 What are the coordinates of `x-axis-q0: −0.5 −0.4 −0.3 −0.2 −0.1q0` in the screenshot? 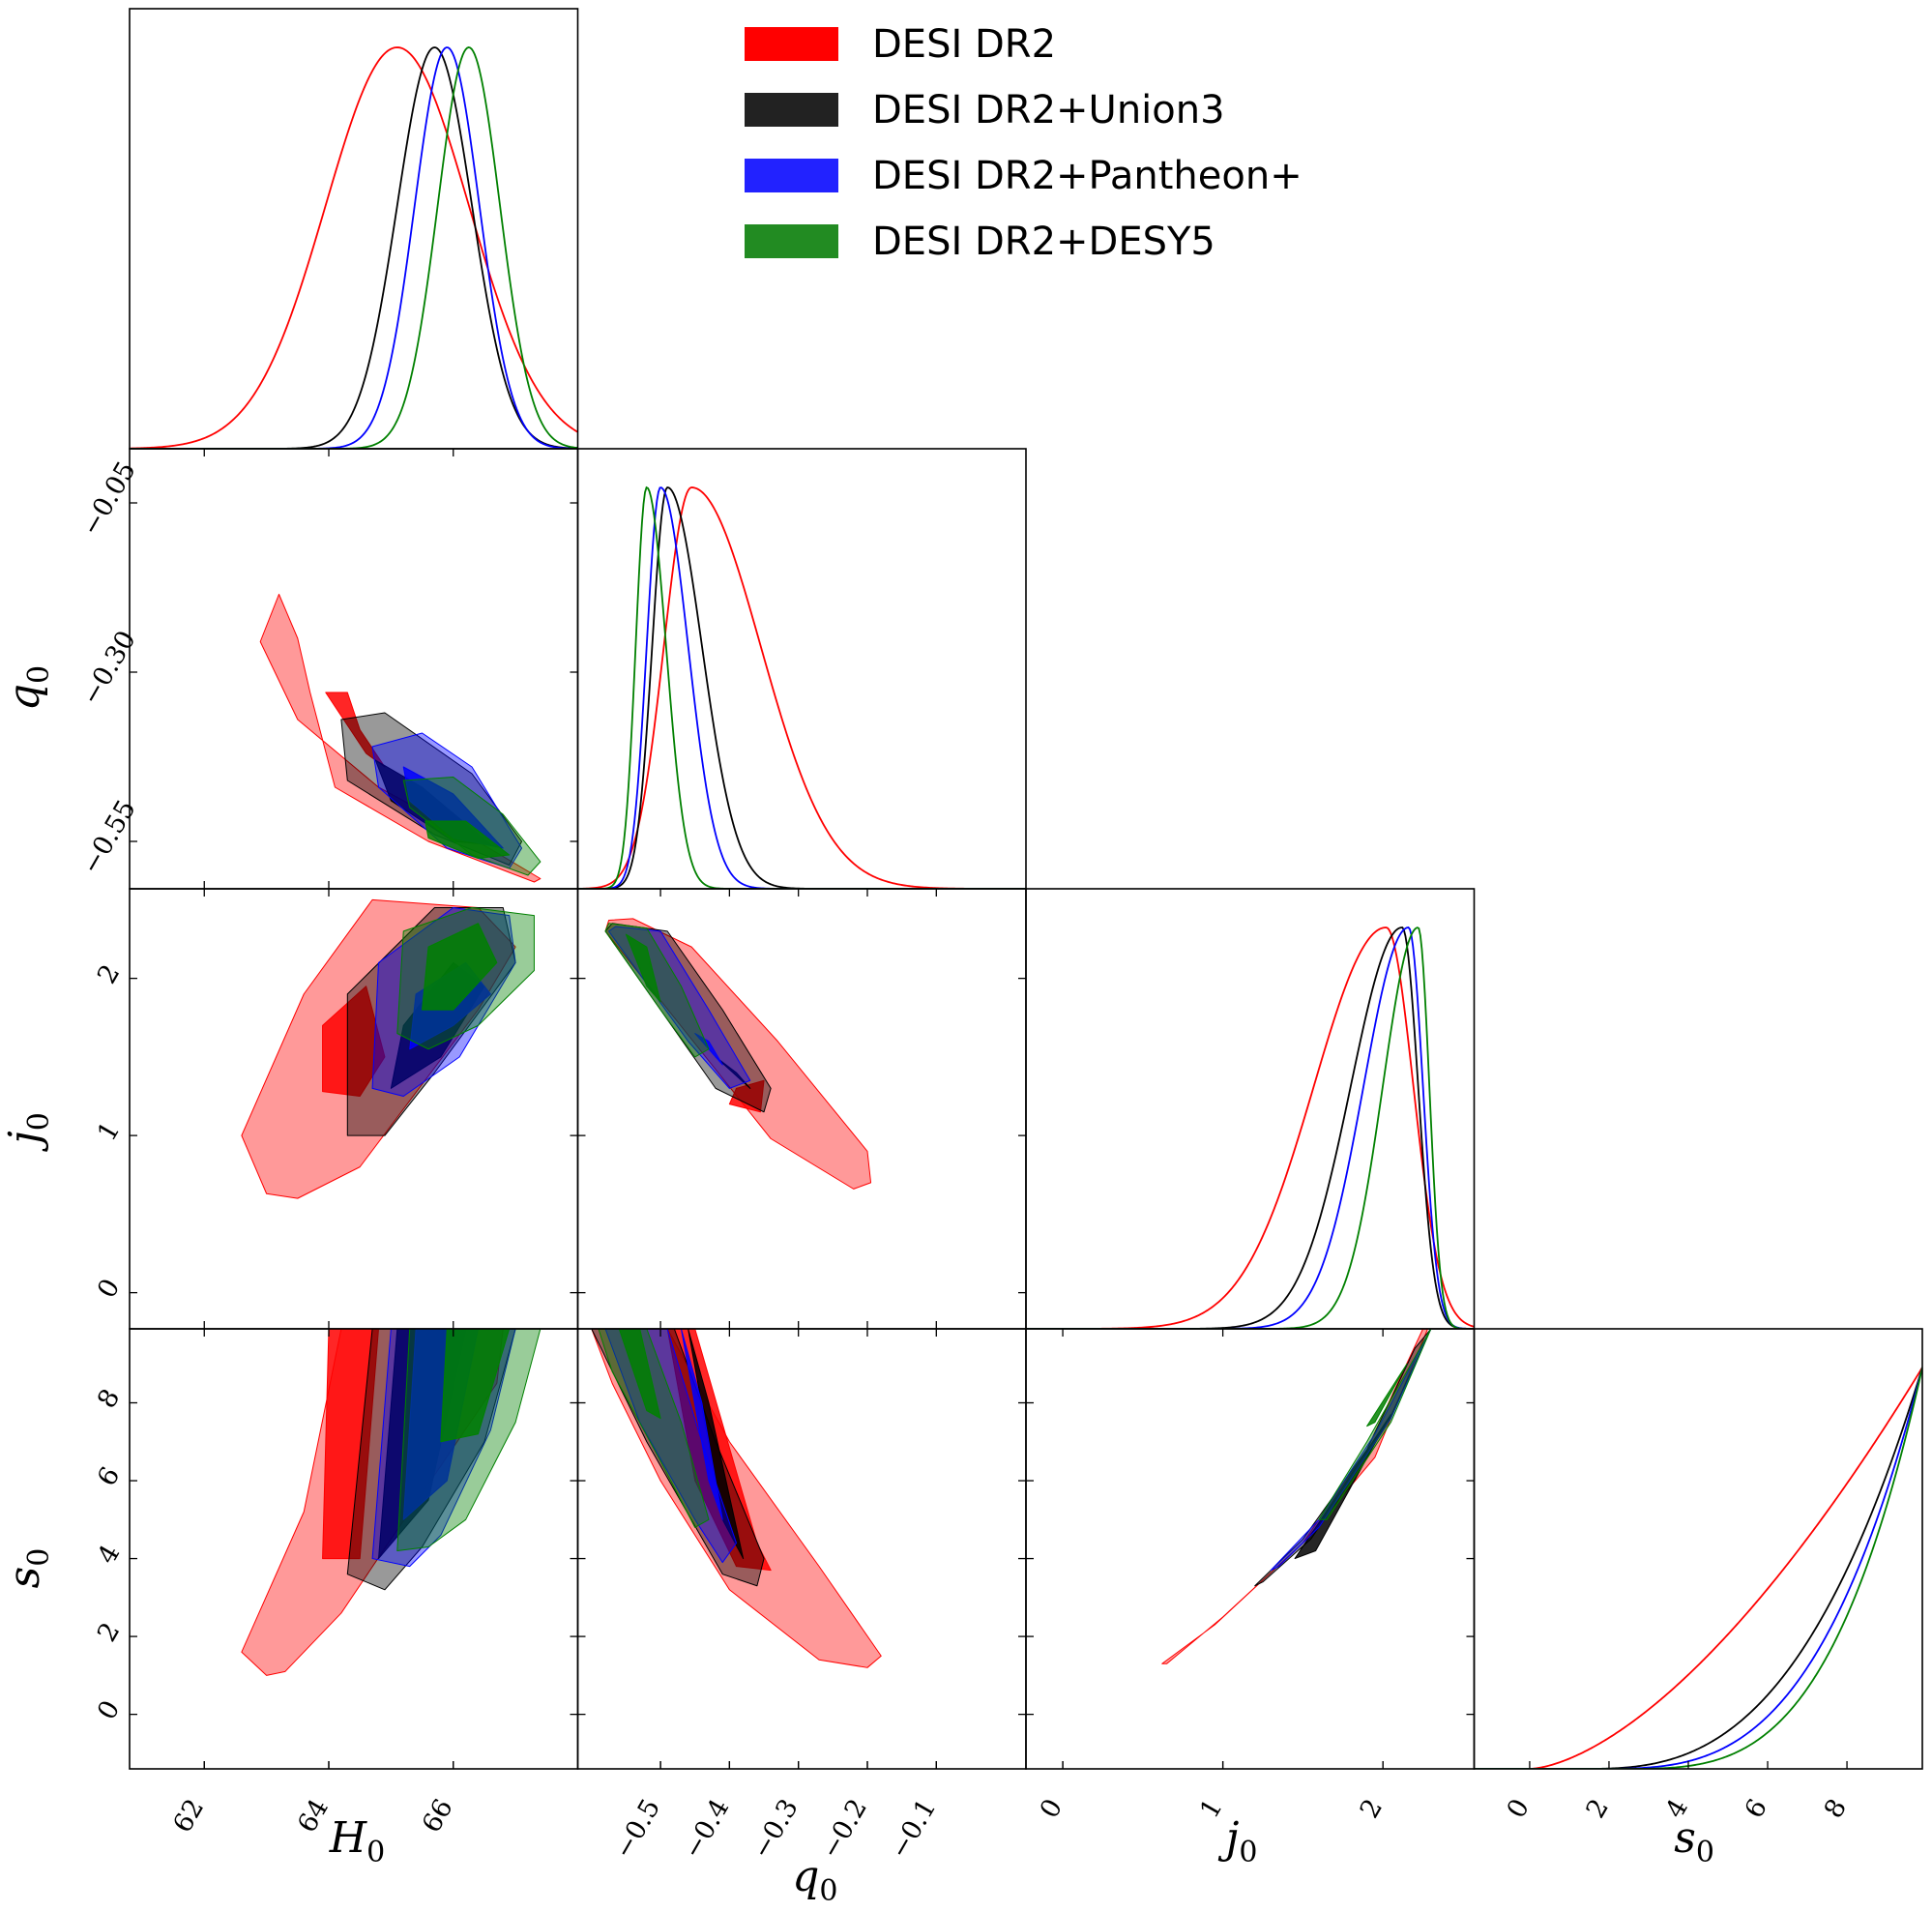 It's located at (776, 1835).